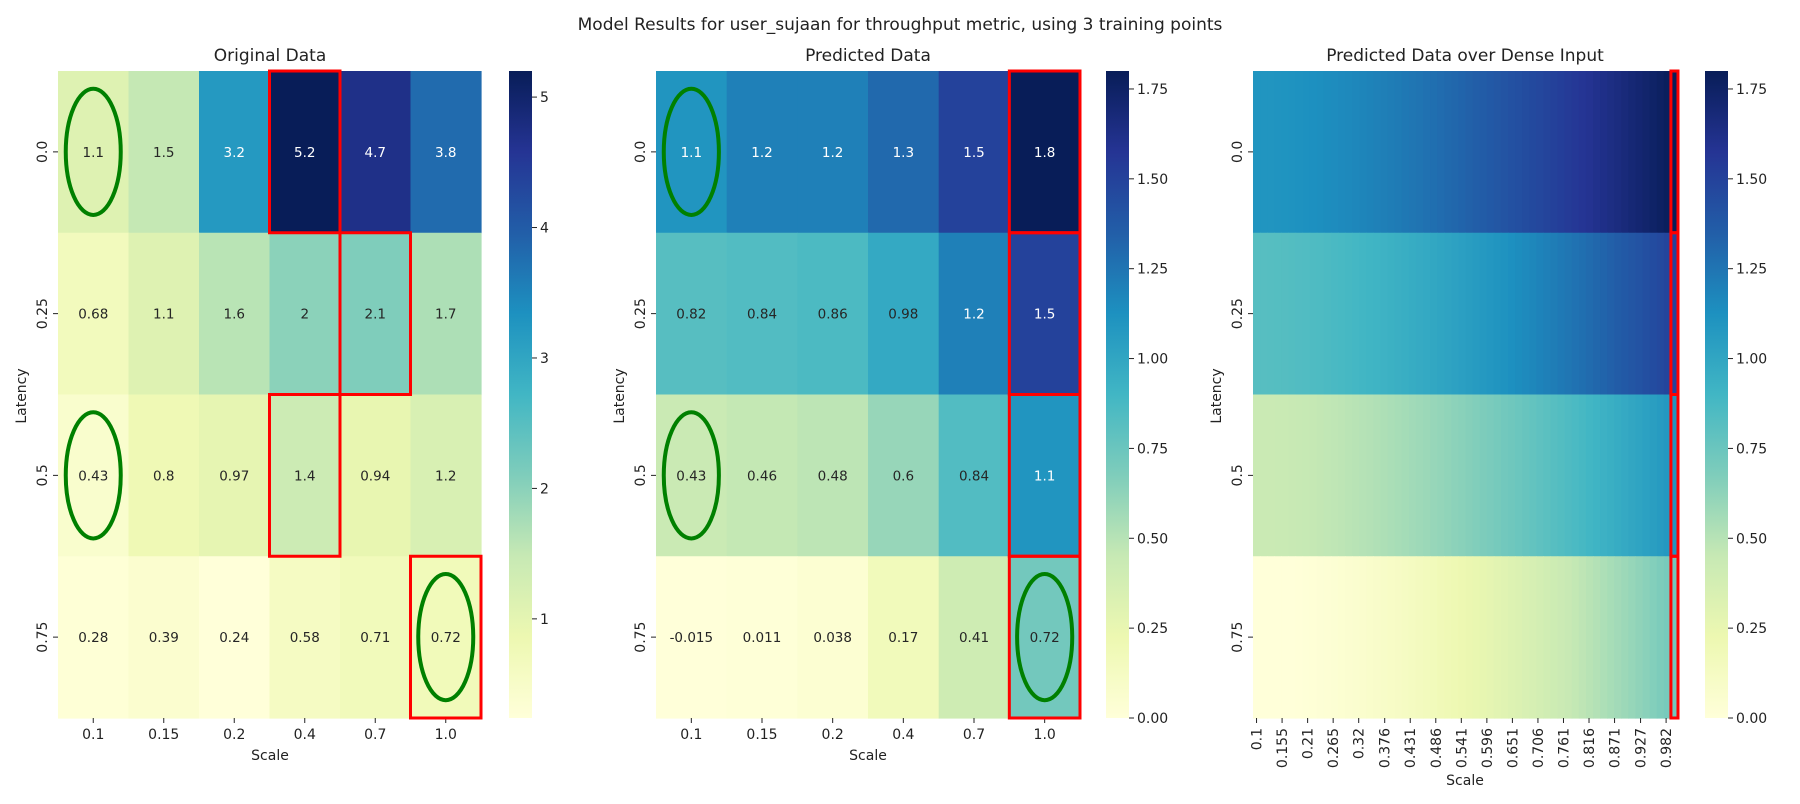  Describe the element at coordinates (1488, 748) in the screenshot. I see `x-tick-label: 0.596` at that location.